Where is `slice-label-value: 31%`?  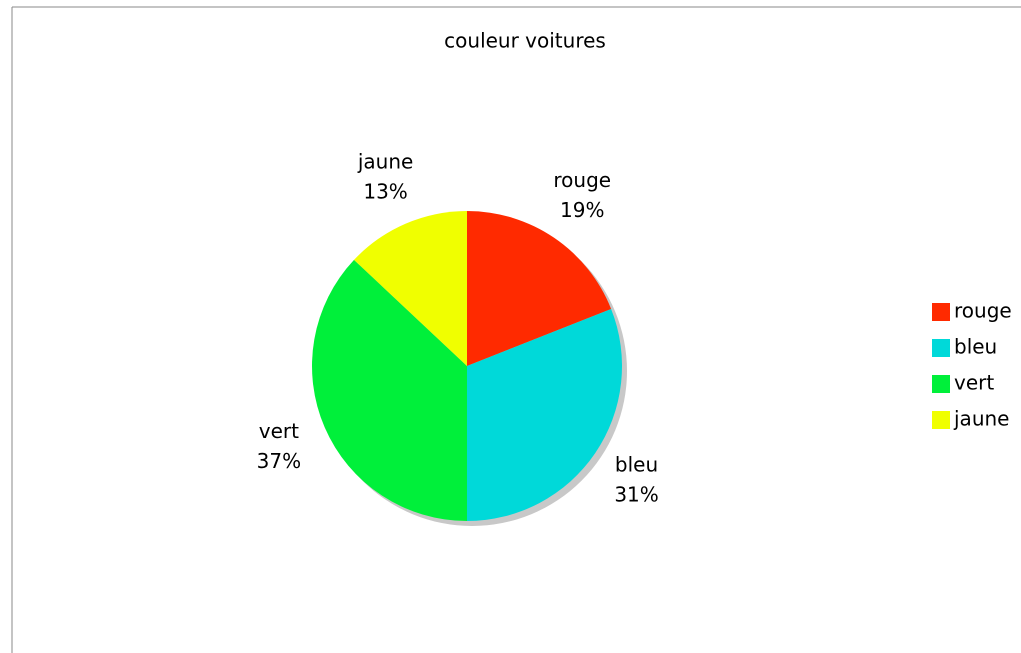
slice-label-value: 31% is located at coordinates (636, 495).